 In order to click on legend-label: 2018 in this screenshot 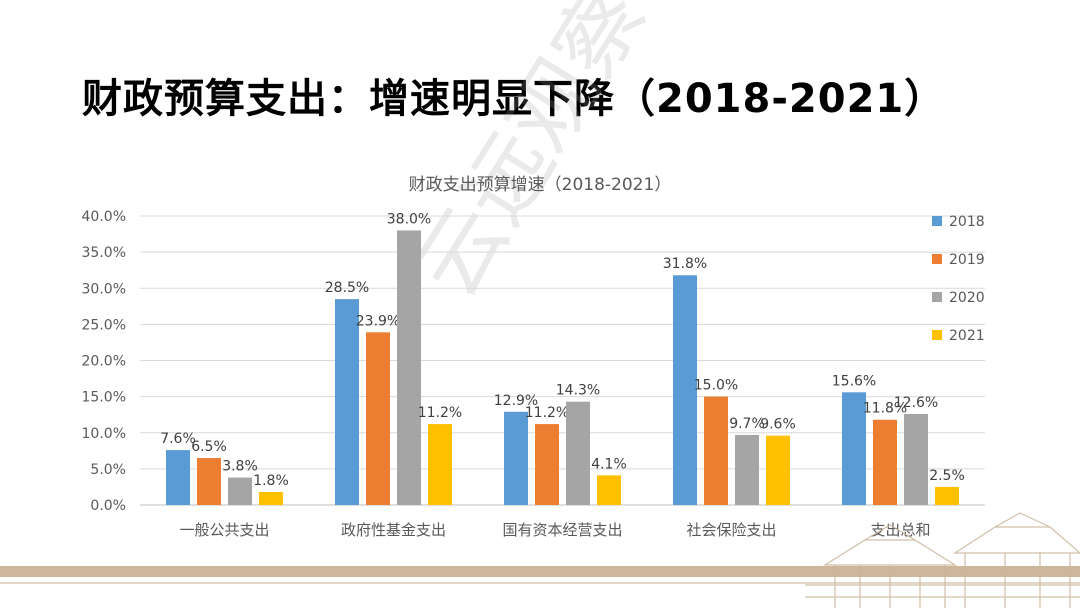, I will do `click(967, 222)`.